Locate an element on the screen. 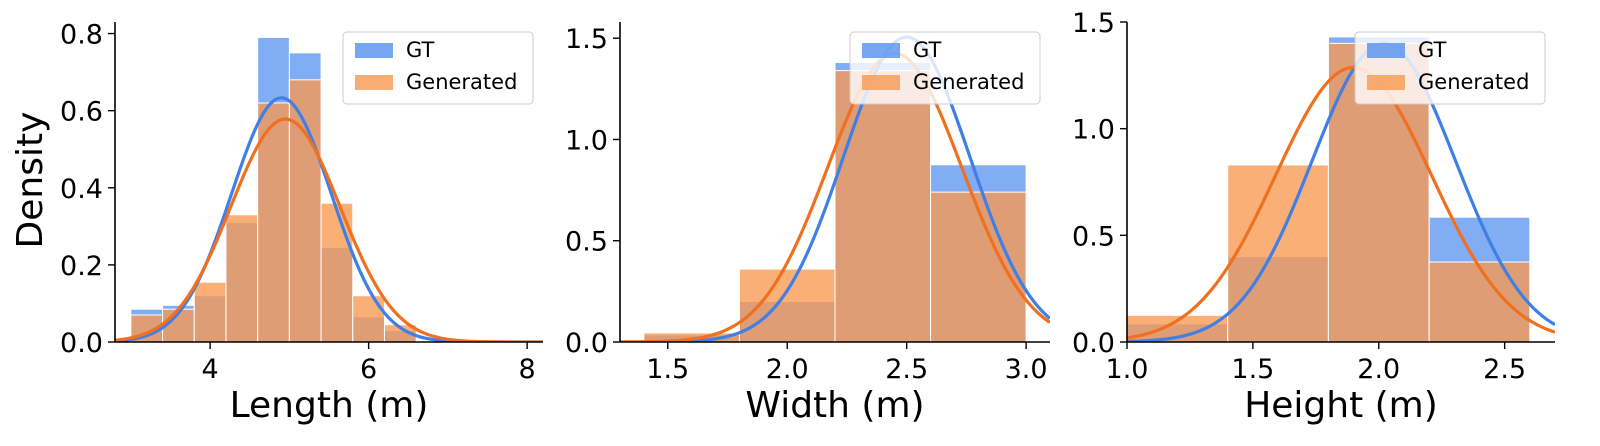  x-tick-label: 4 is located at coordinates (210, 369).